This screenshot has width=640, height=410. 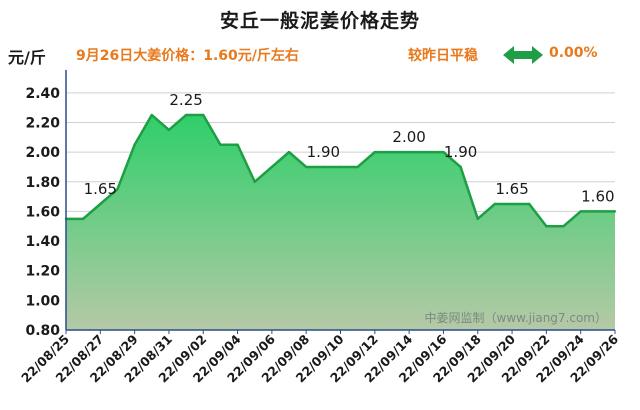 I want to click on y-tick-label: 1.60, so click(x=42, y=212).